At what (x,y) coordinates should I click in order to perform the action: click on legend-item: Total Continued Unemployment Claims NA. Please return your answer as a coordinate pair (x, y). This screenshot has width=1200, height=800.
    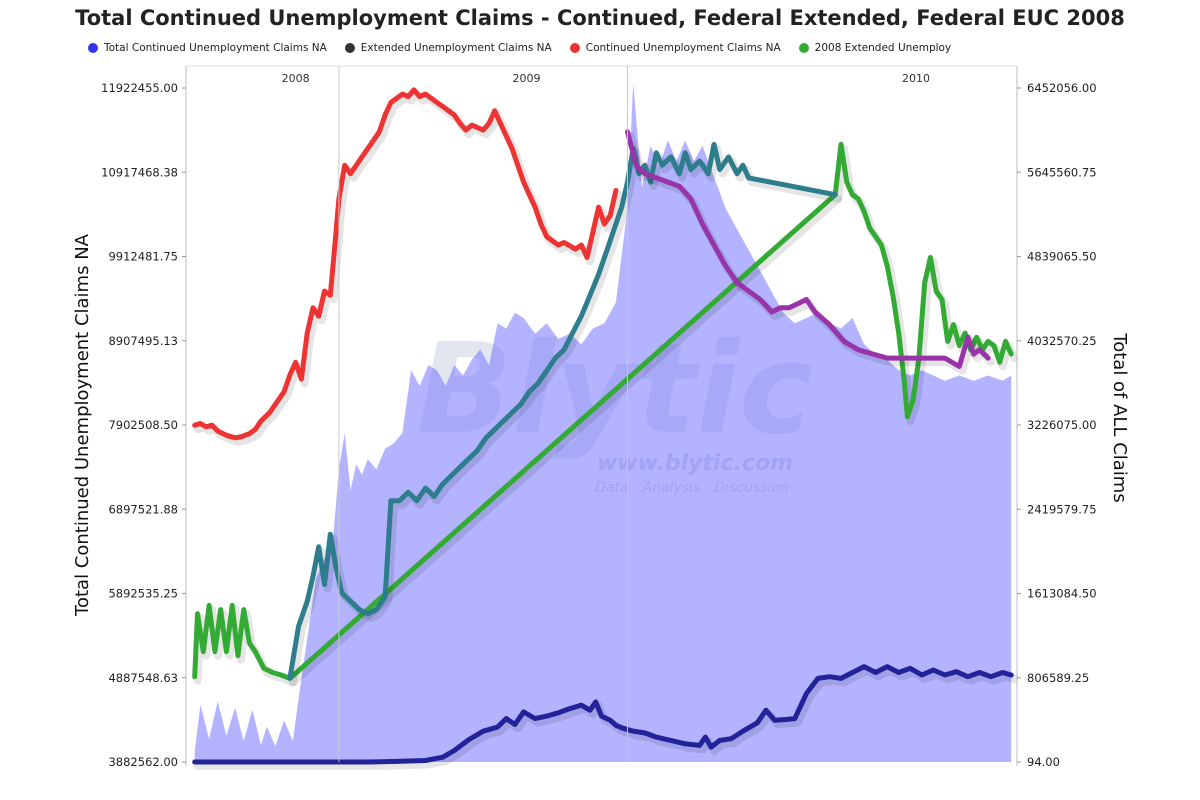
    Looking at the image, I should click on (207, 48).